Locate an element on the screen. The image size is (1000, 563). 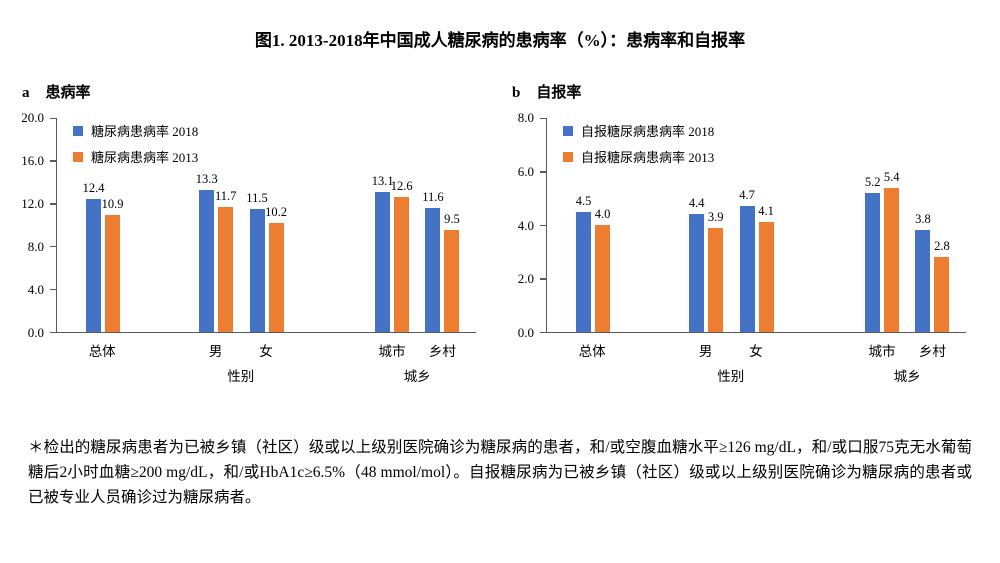
panel-name: 自报率 is located at coordinates (559, 93).